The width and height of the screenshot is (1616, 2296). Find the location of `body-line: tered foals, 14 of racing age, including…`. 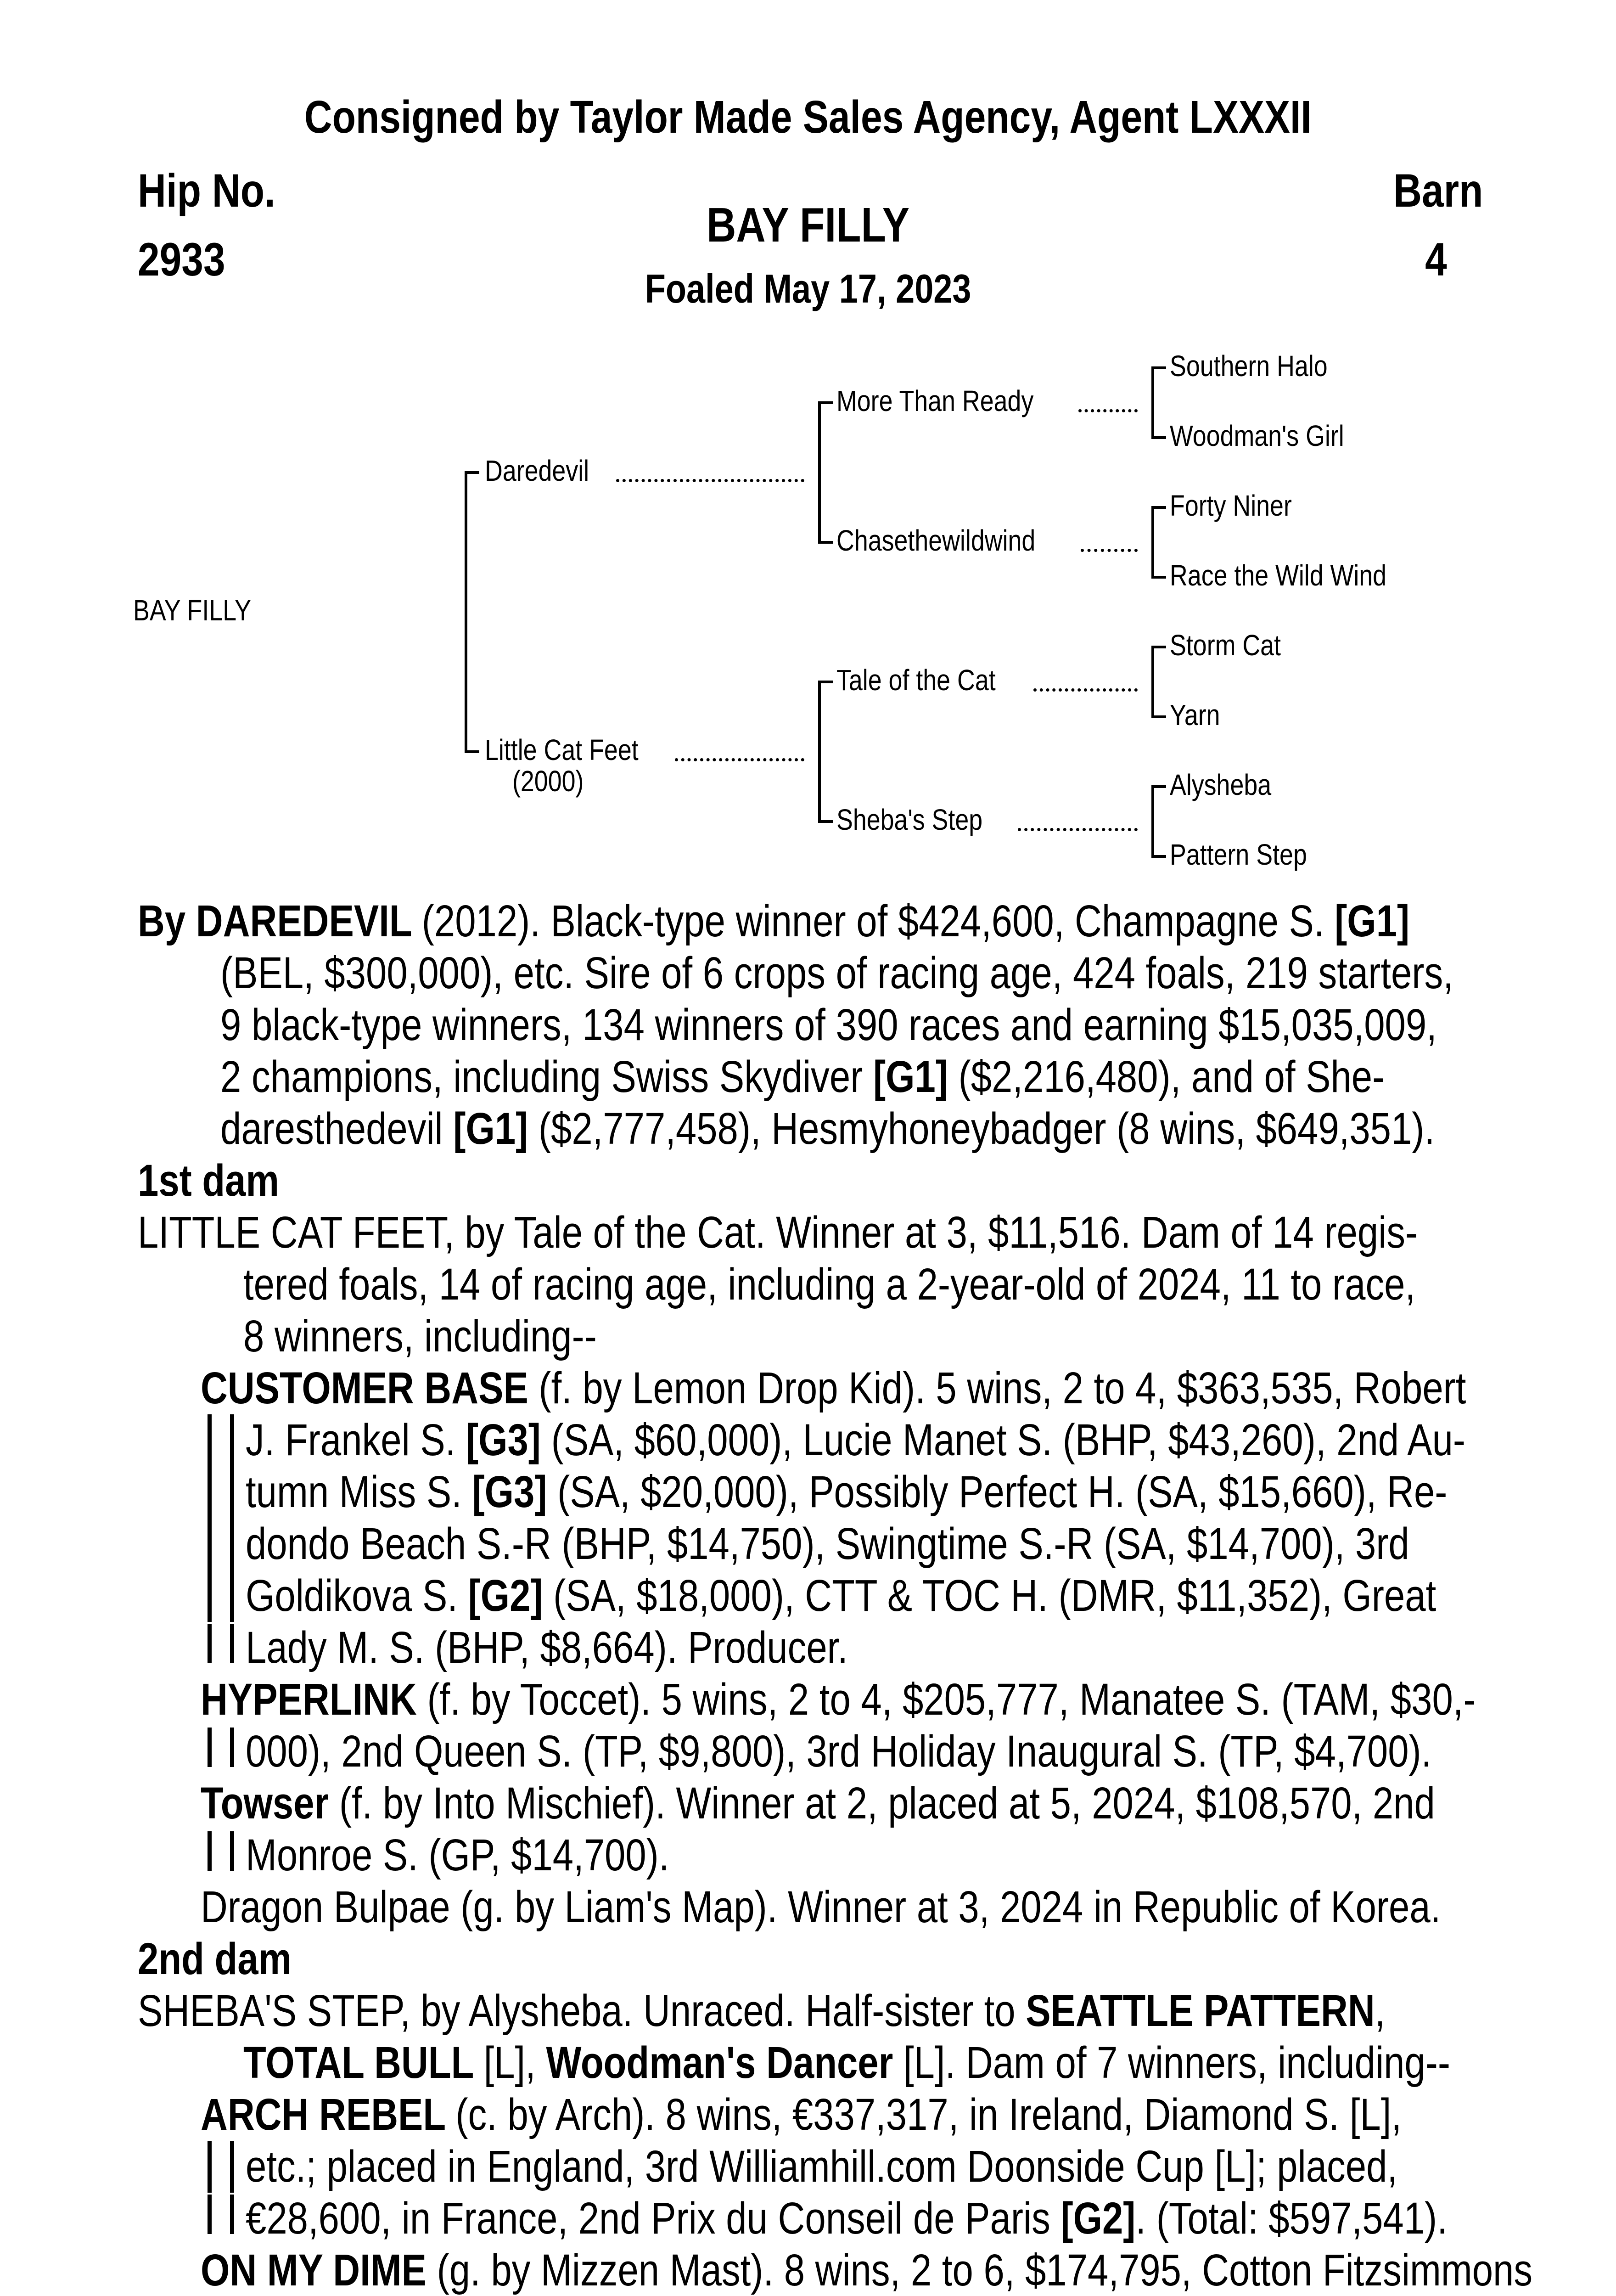

body-line: tered foals, 14 of racing age, including… is located at coordinates (930, 1285).